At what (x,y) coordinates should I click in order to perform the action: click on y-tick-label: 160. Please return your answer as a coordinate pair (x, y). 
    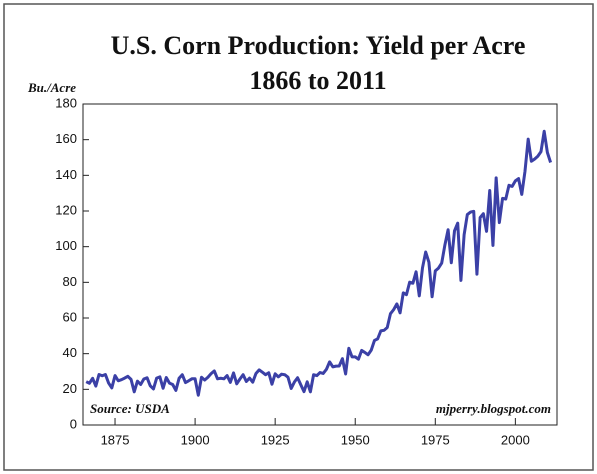
    Looking at the image, I should click on (66, 138).